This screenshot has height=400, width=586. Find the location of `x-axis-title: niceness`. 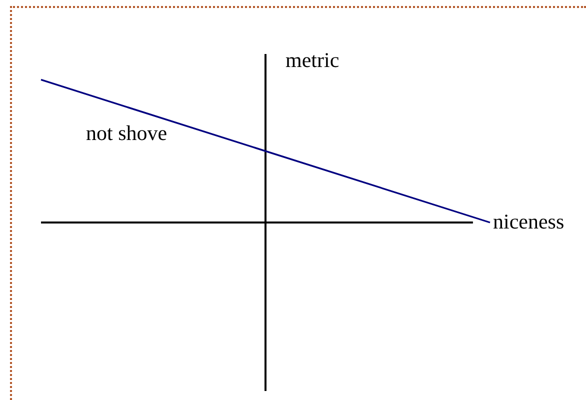

x-axis-title: niceness is located at coordinates (528, 222).